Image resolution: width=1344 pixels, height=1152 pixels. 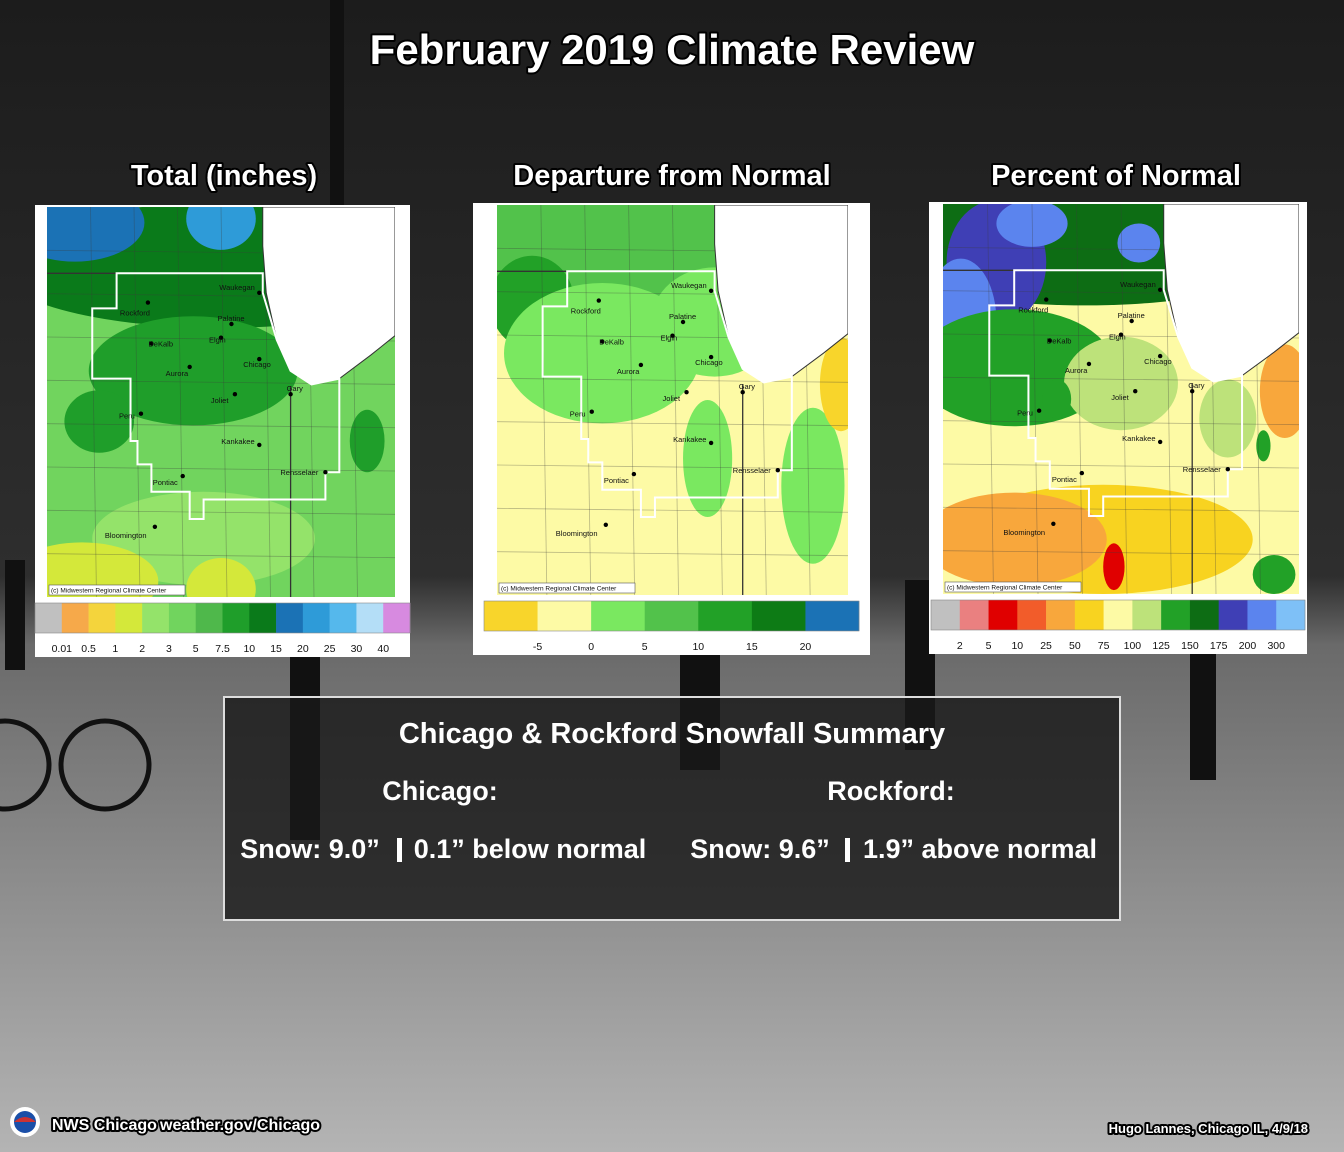 What do you see at coordinates (249, 649) in the screenshot?
I see `legend-label: 10` at bounding box center [249, 649].